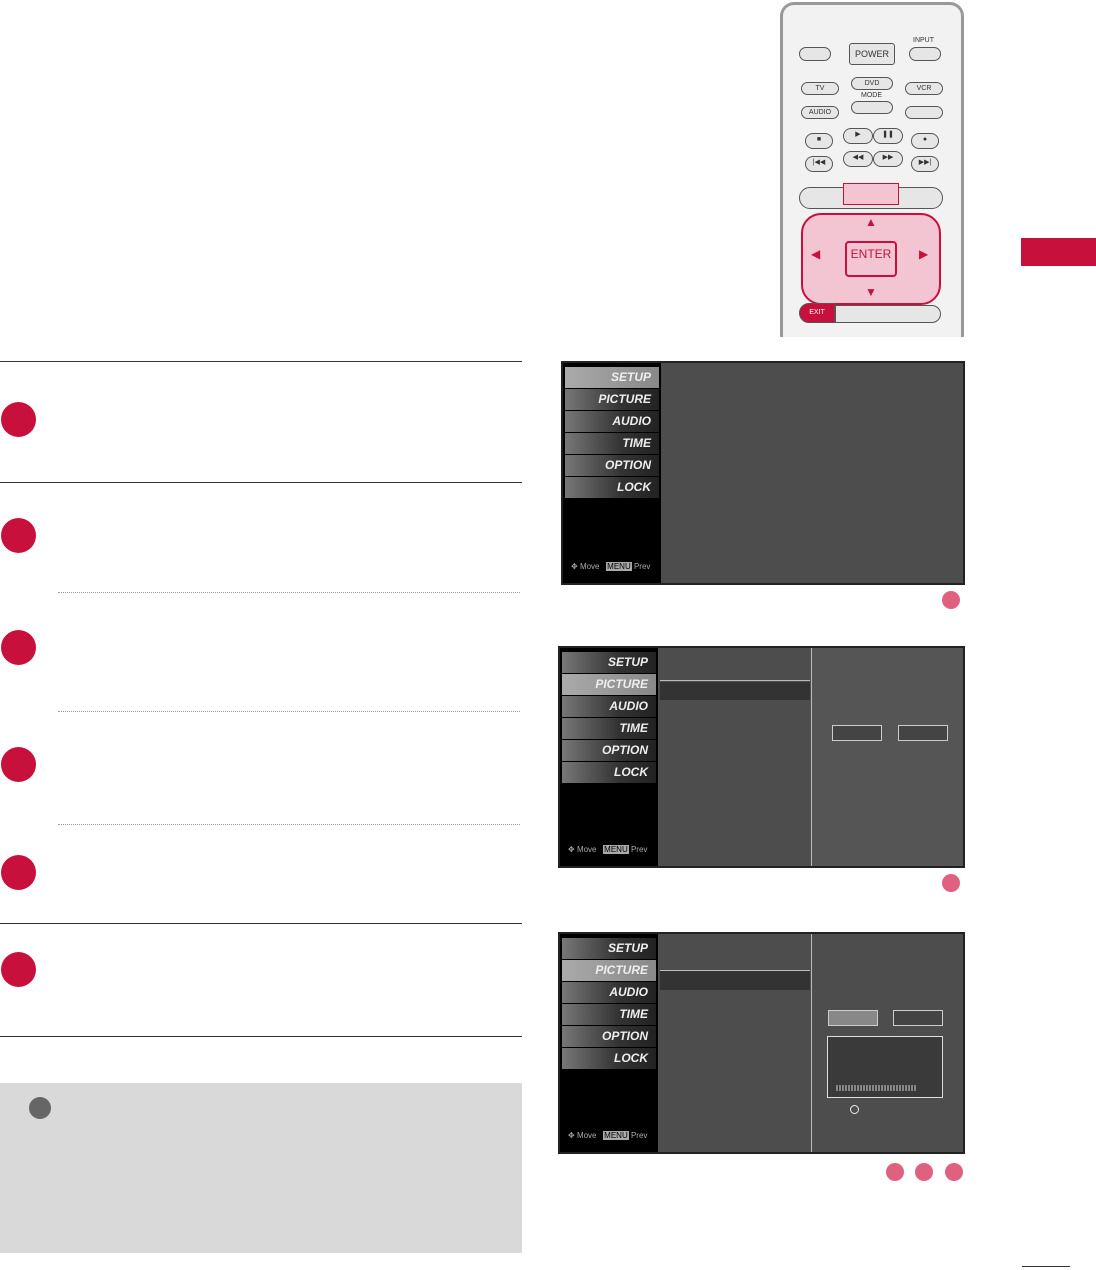 This screenshot has width=1096, height=1270. Describe the element at coordinates (820, 112) in the screenshot. I see `audio-button: AUDIO` at that location.